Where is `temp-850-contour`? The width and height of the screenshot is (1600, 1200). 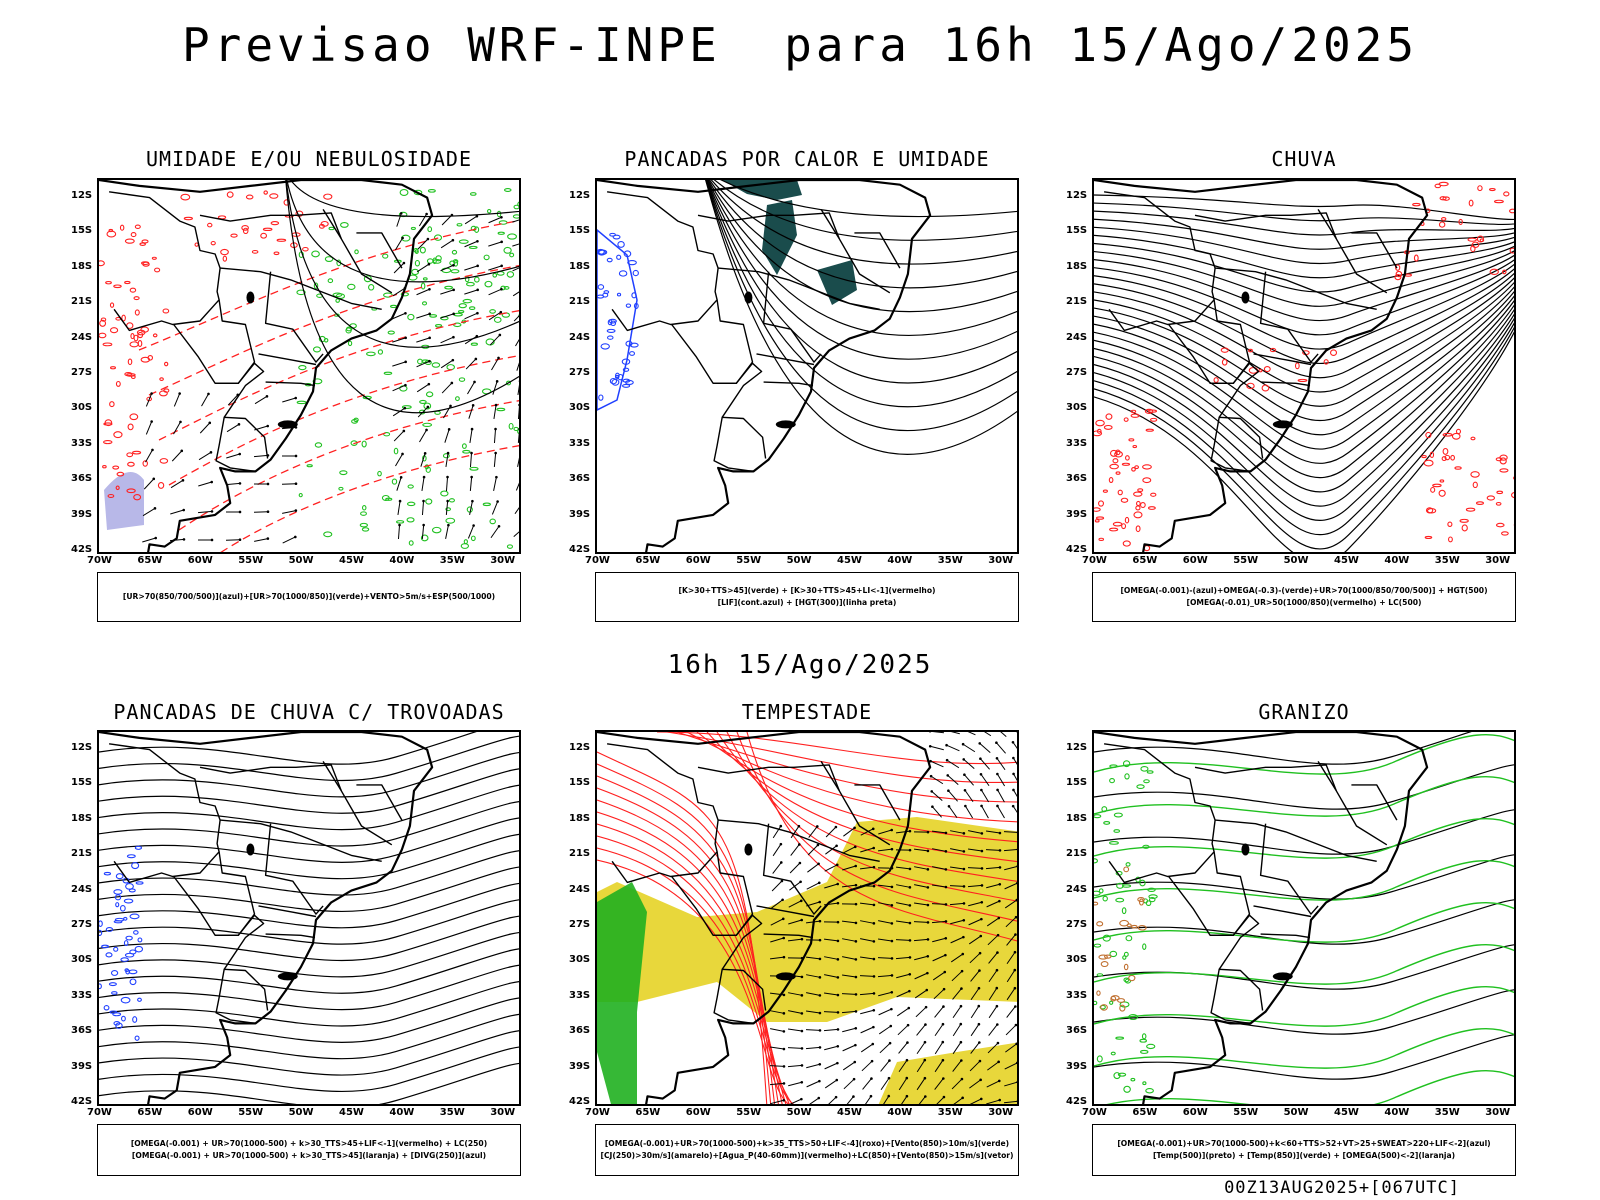
temp-850-contour is located at coordinates (1304, 1048).